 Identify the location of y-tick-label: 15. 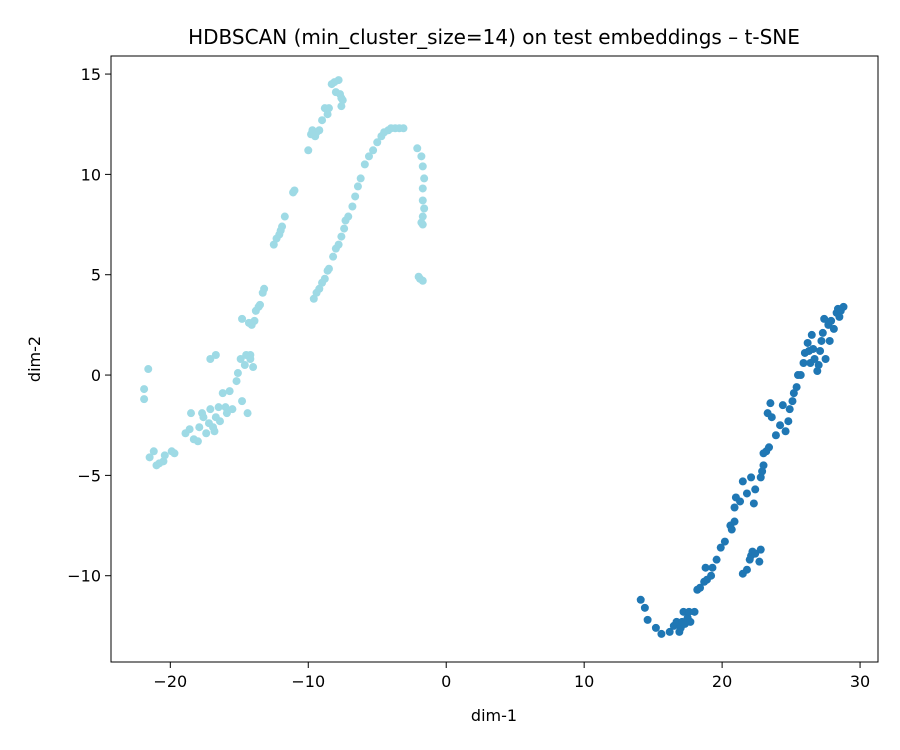
(91, 74).